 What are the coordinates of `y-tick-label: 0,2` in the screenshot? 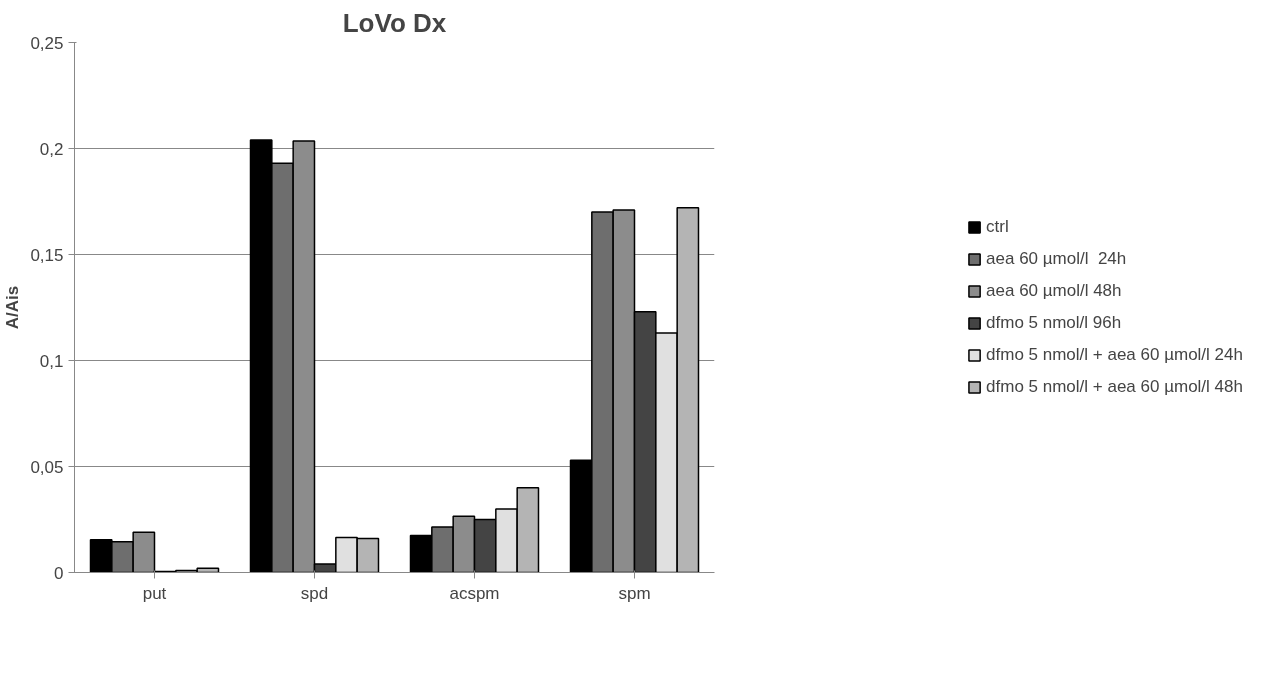 It's located at (51, 149).